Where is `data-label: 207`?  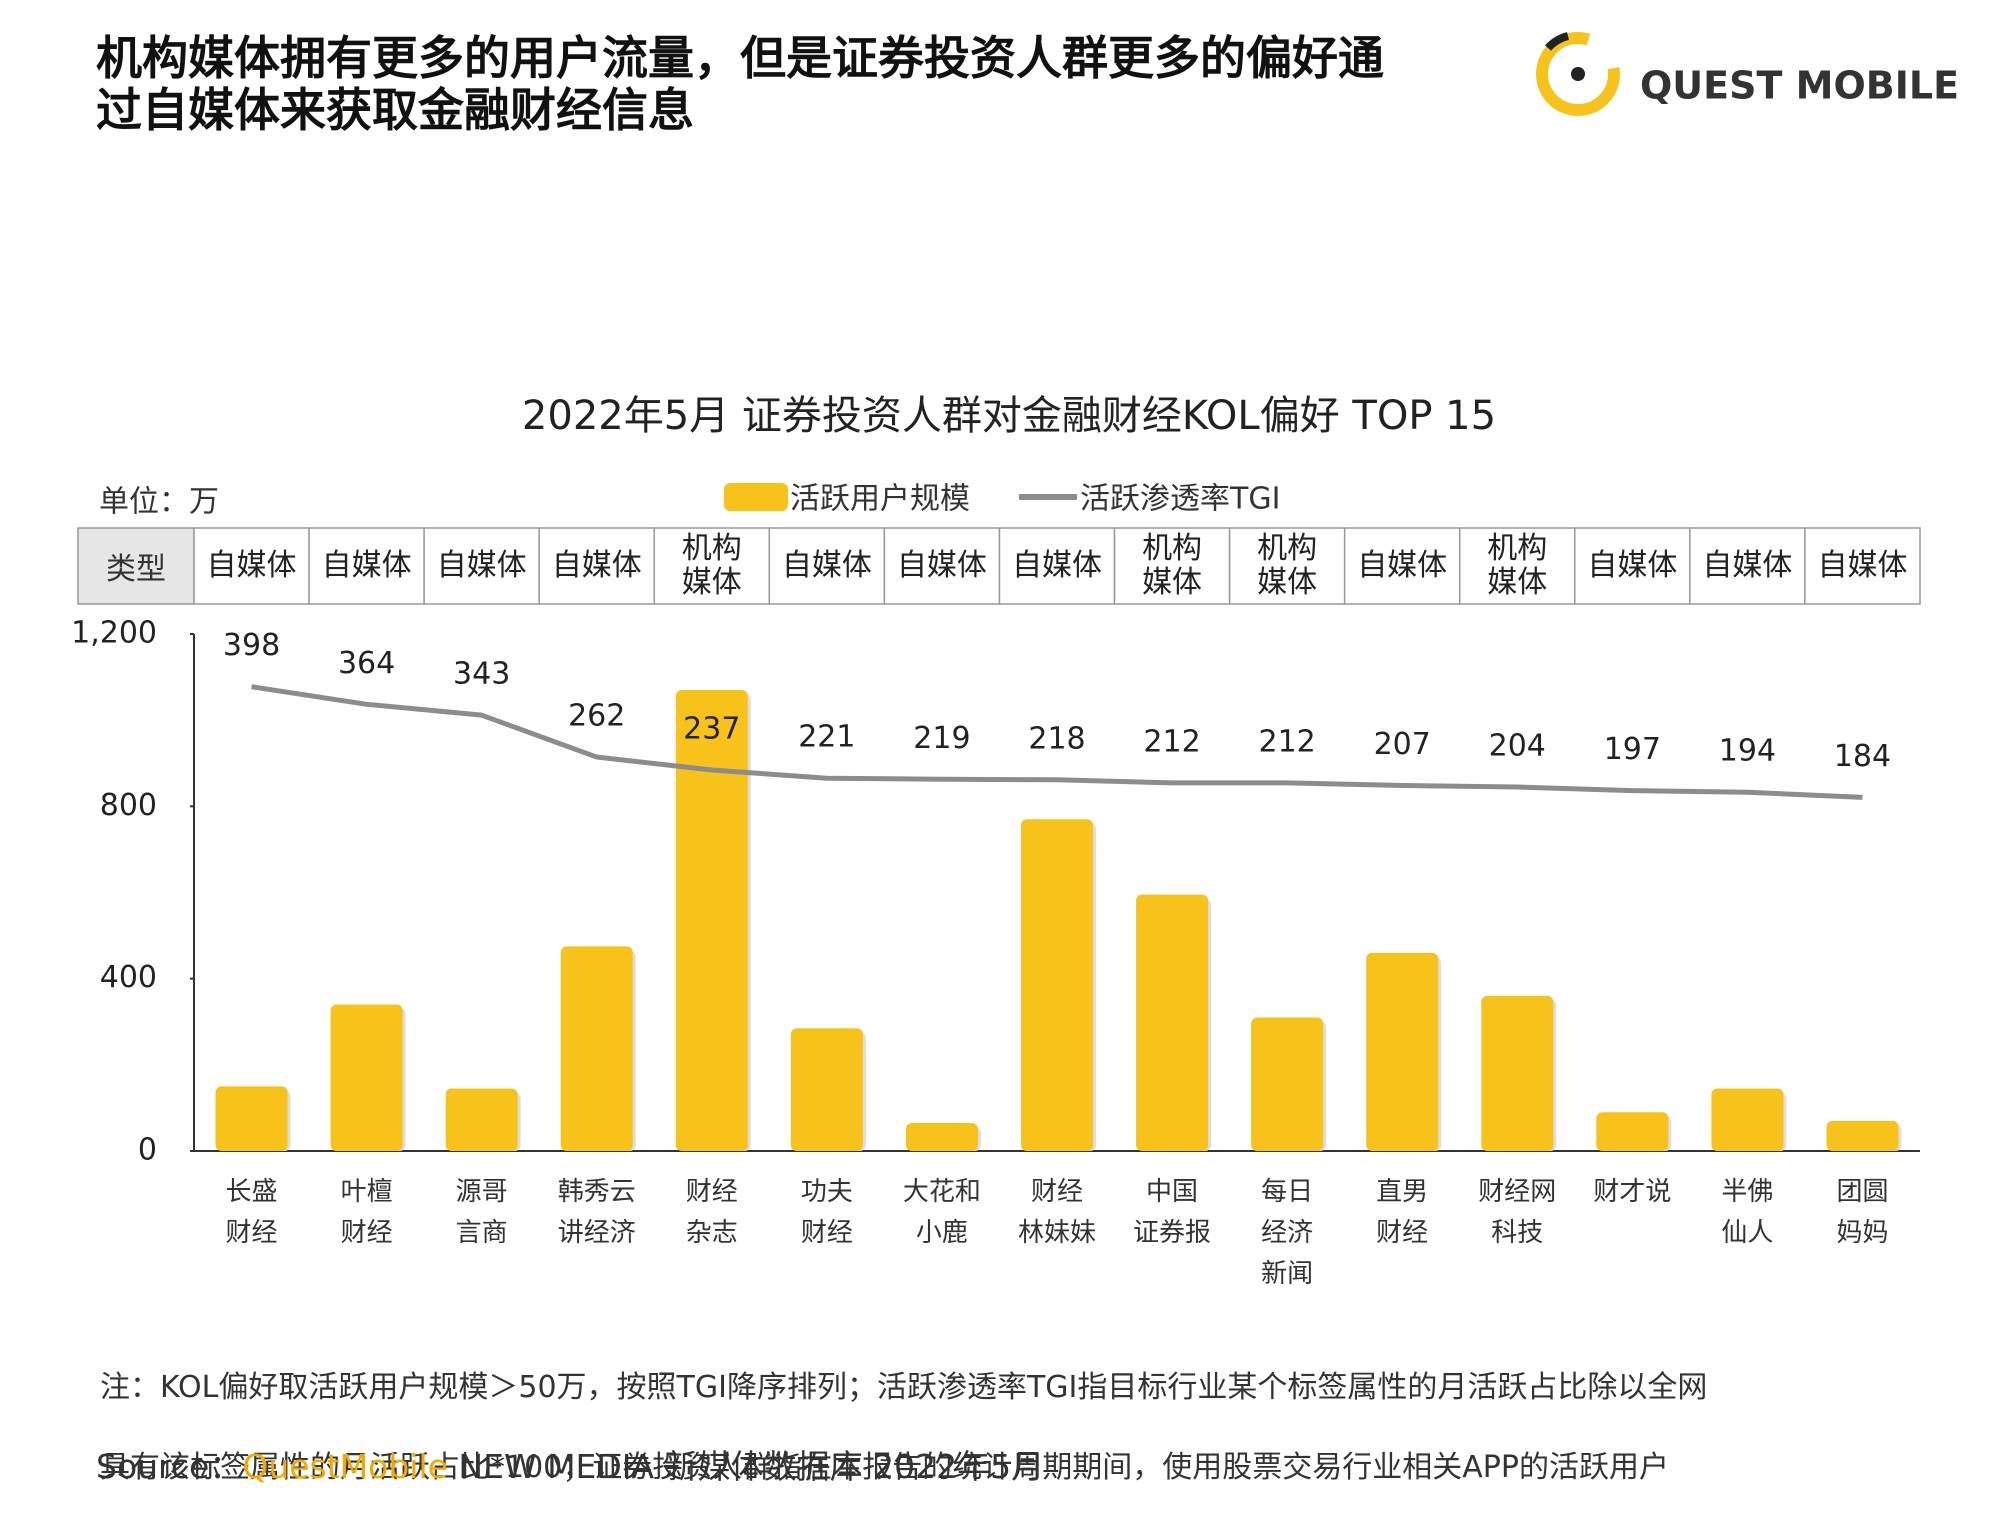 data-label: 207 is located at coordinates (1402, 744).